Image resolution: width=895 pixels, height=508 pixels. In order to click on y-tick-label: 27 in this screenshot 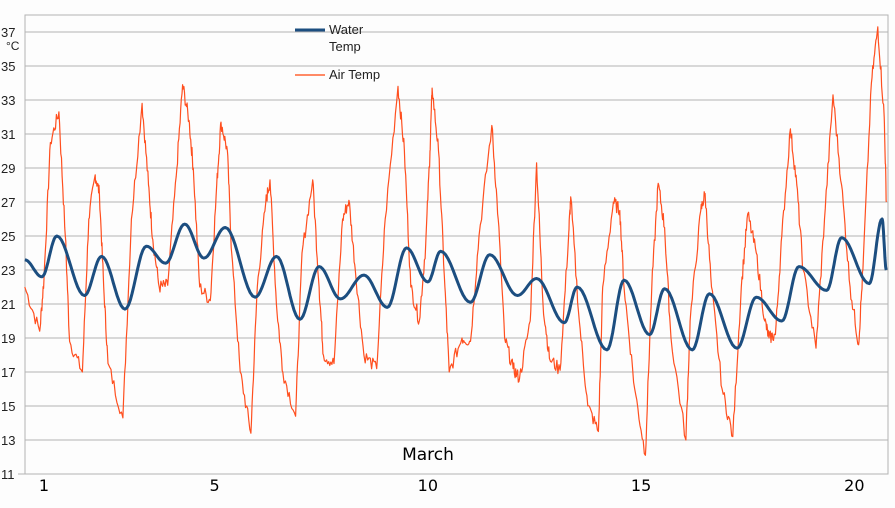, I will do `click(8, 202)`.